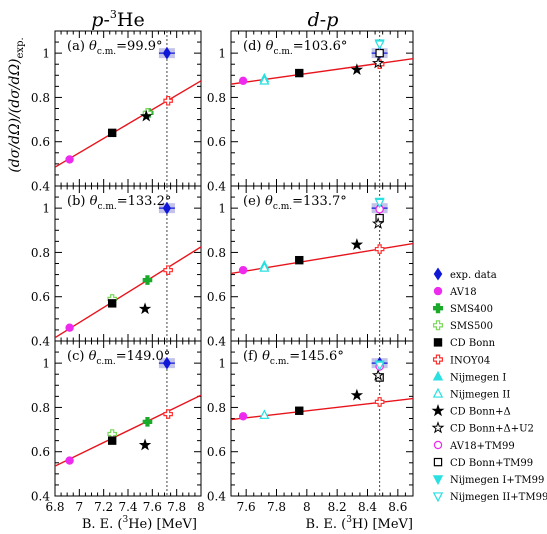 This screenshot has width=547, height=534. What do you see at coordinates (397, 507) in the screenshot?
I see `x-tick-label: 8.6` at bounding box center [397, 507].